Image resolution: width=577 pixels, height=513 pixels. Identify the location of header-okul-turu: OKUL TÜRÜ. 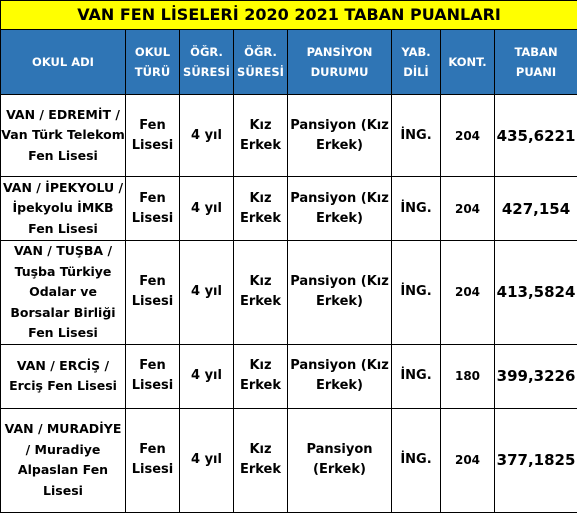
(153, 62).